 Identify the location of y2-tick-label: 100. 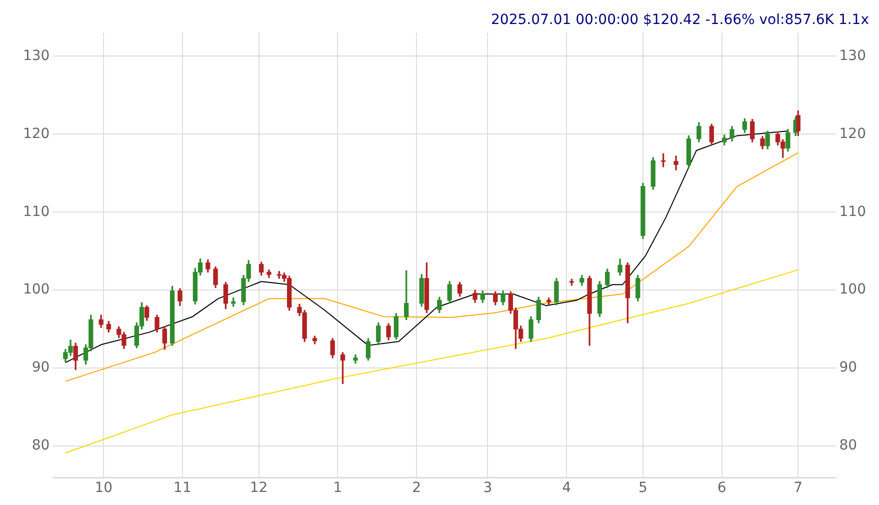
(852, 290).